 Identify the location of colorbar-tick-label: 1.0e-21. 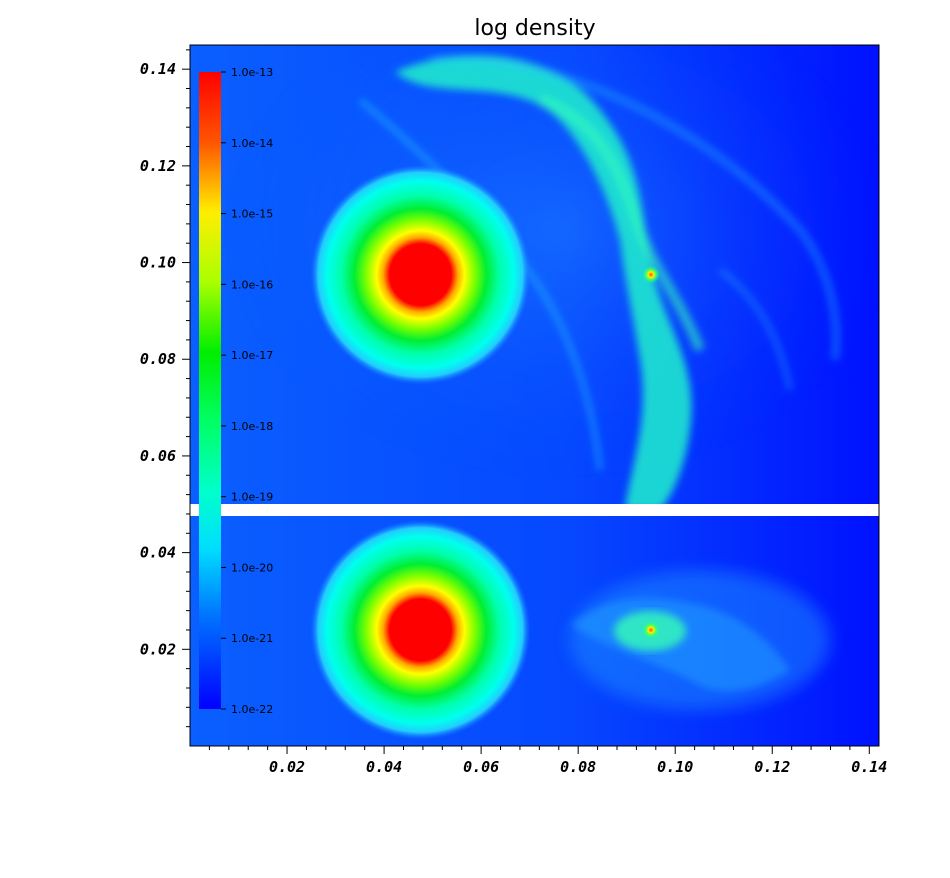
(252, 638).